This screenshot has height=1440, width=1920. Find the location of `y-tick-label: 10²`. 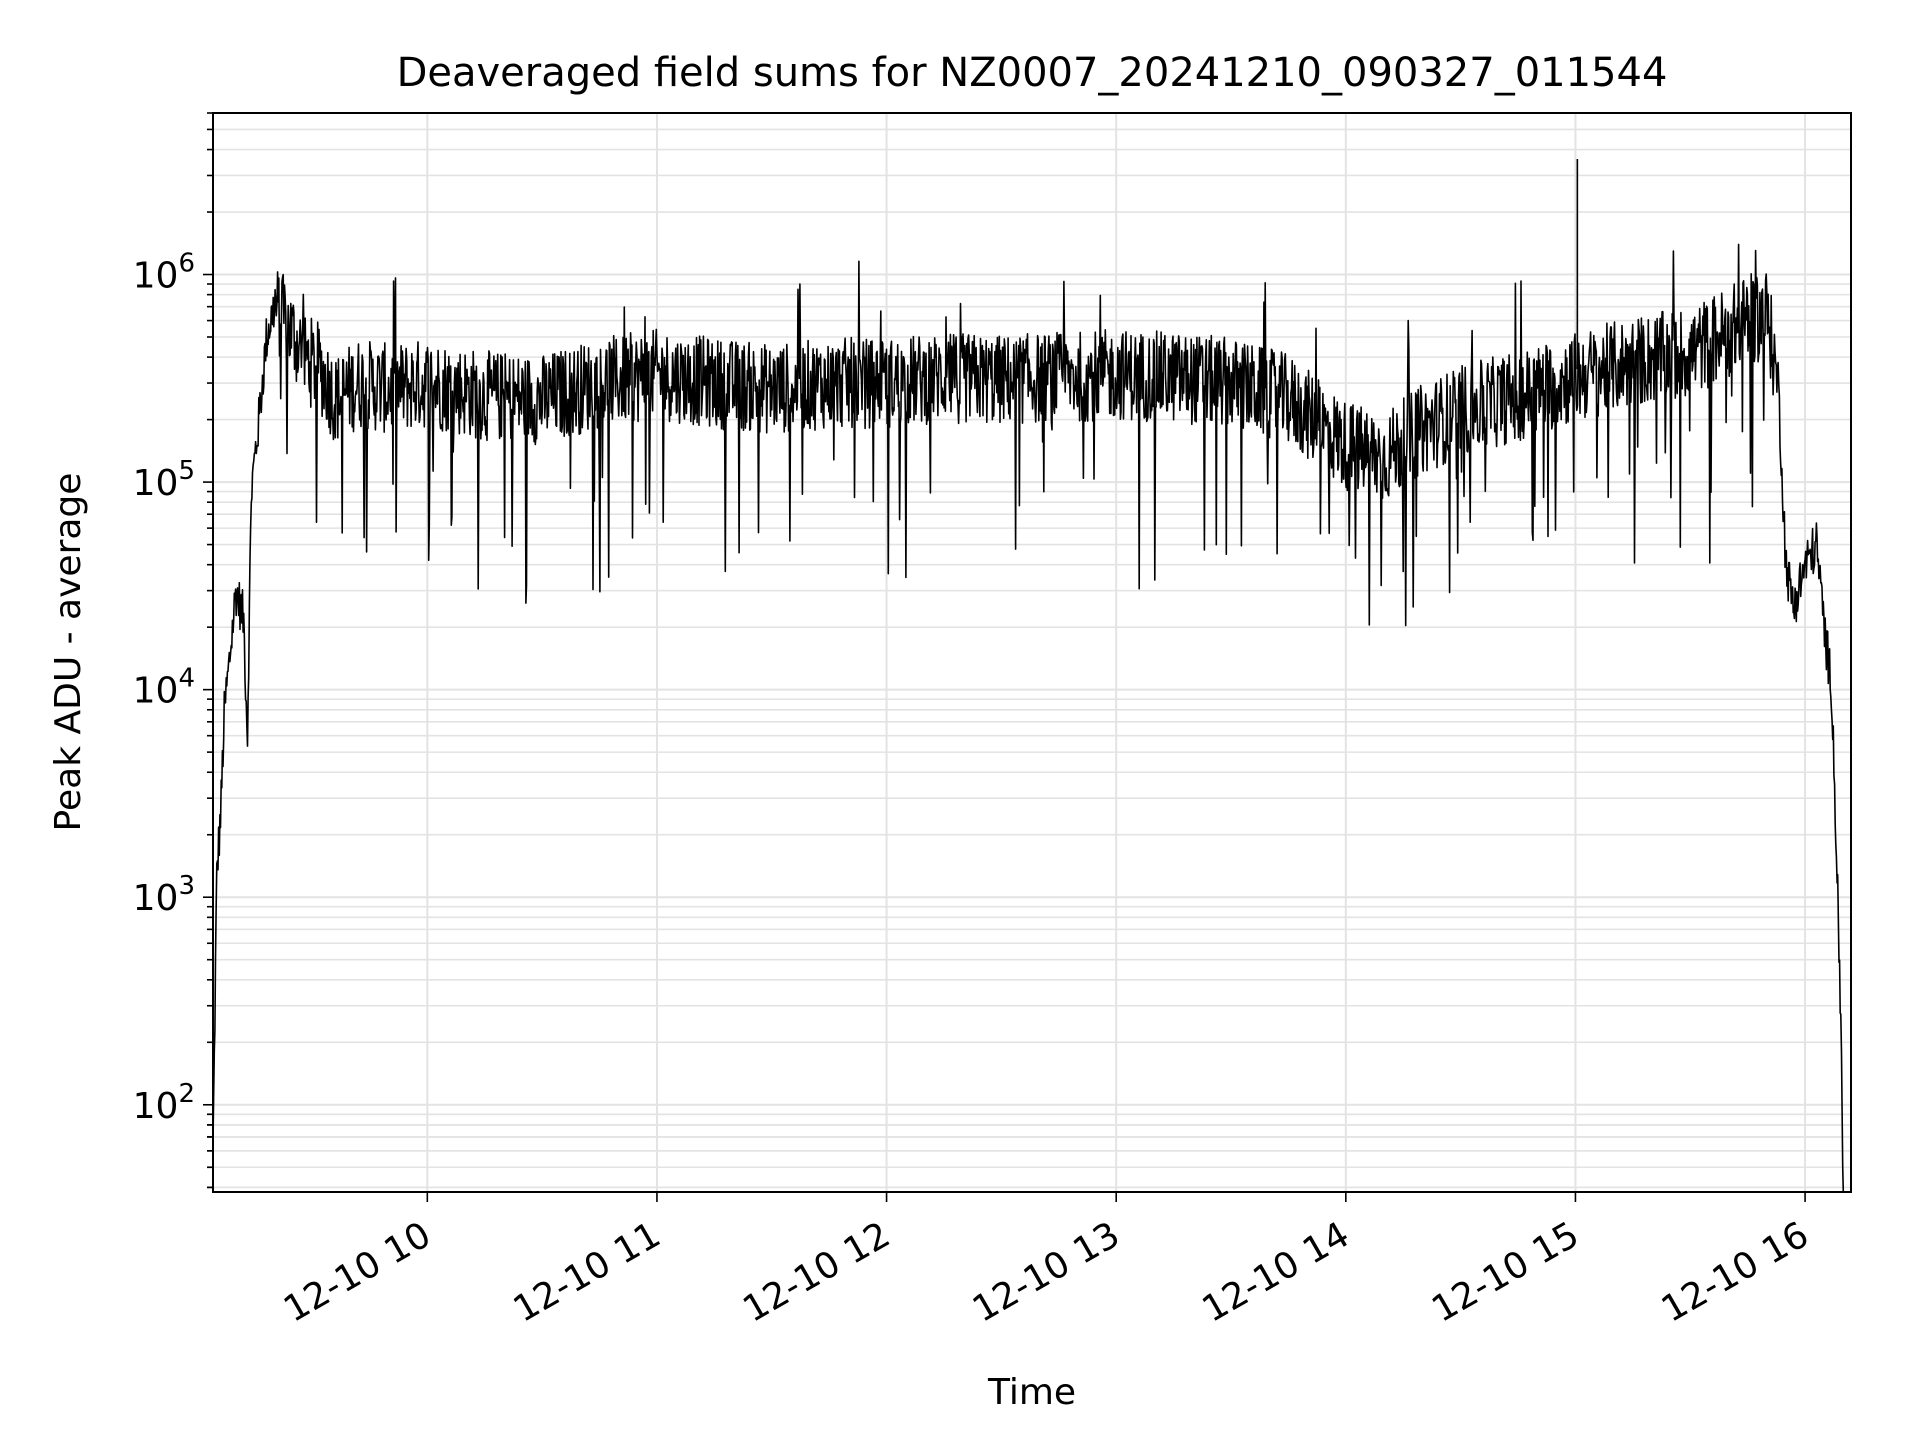

y-tick-label: 10² is located at coordinates (164, 1103).